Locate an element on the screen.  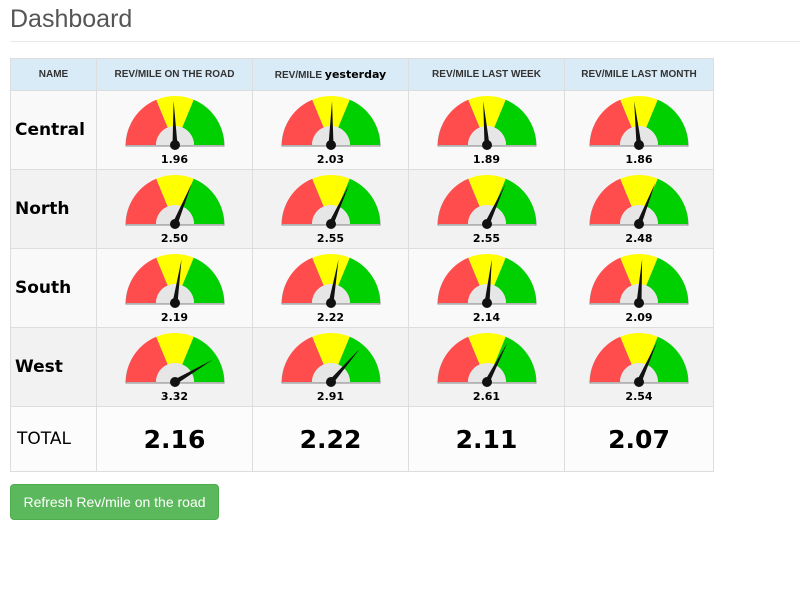
gauge: 1.86 is located at coordinates (639, 132).